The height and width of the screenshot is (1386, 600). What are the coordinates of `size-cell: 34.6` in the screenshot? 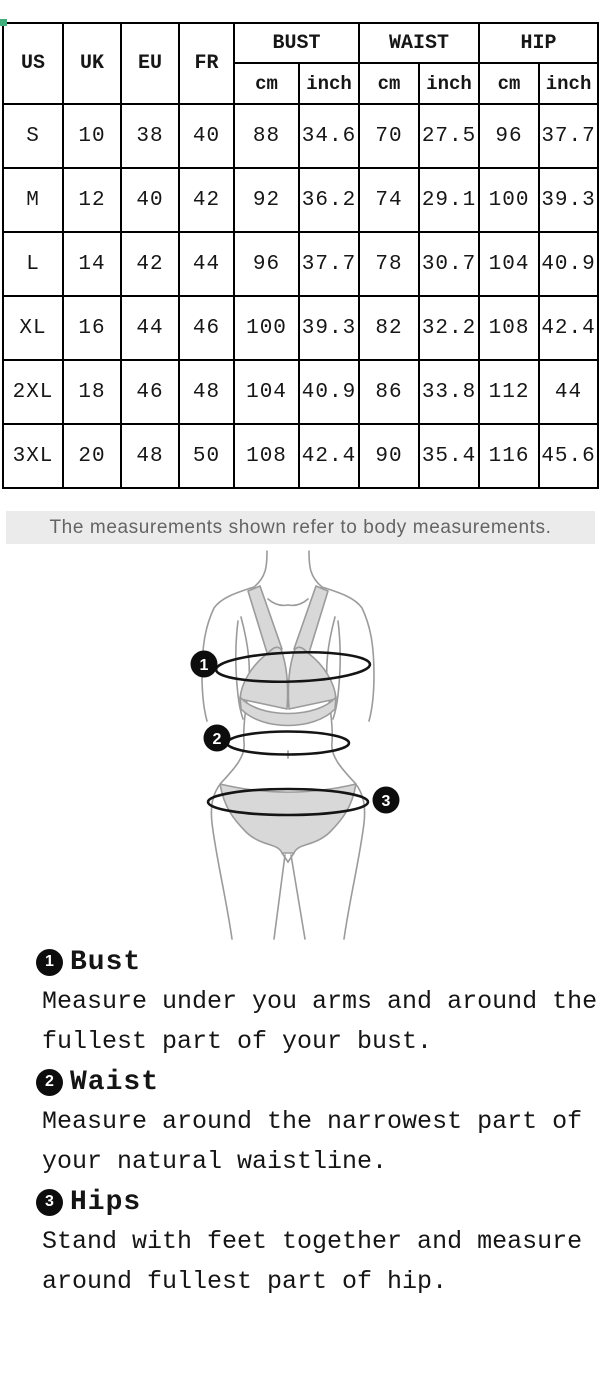 It's located at (329, 136).